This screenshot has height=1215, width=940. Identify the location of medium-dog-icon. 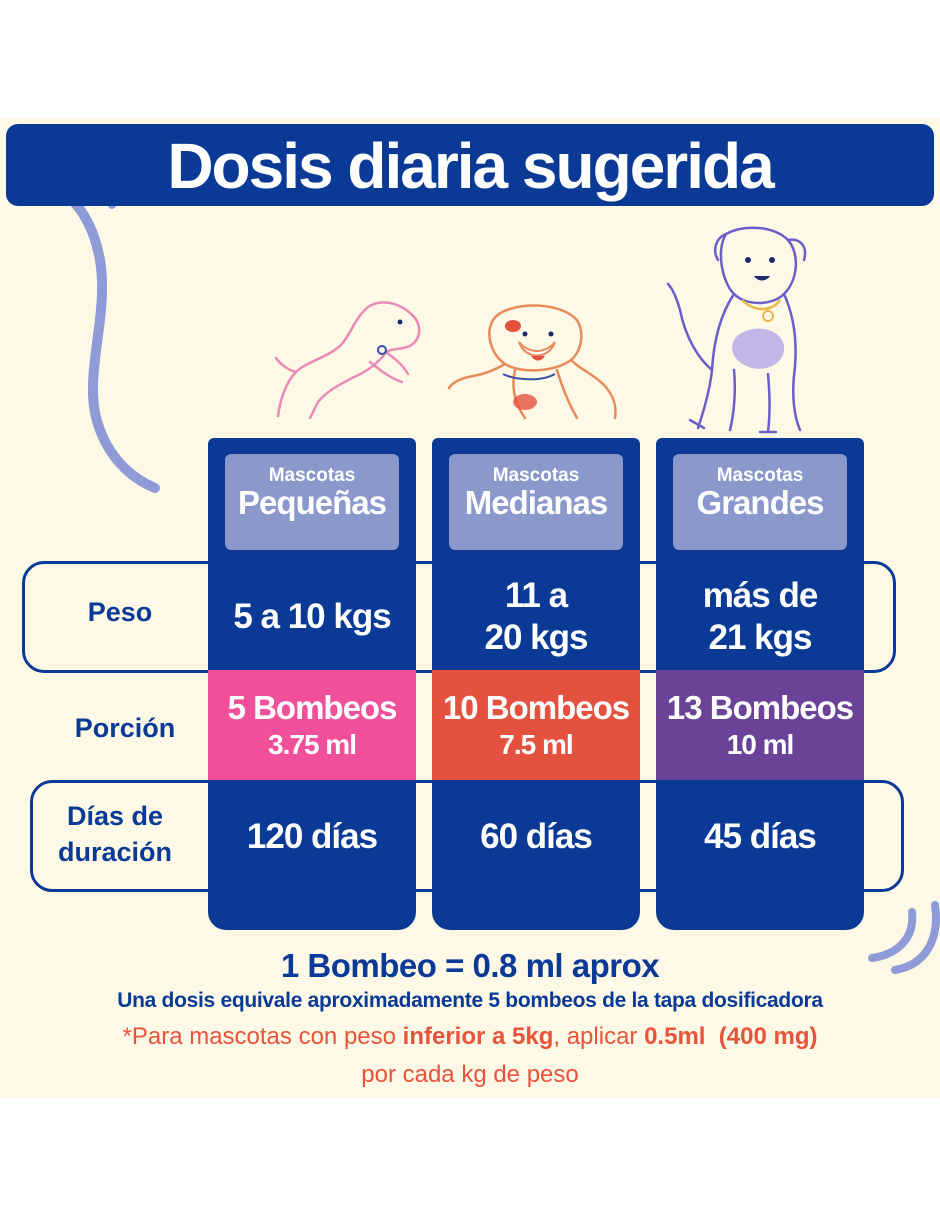
(532, 362).